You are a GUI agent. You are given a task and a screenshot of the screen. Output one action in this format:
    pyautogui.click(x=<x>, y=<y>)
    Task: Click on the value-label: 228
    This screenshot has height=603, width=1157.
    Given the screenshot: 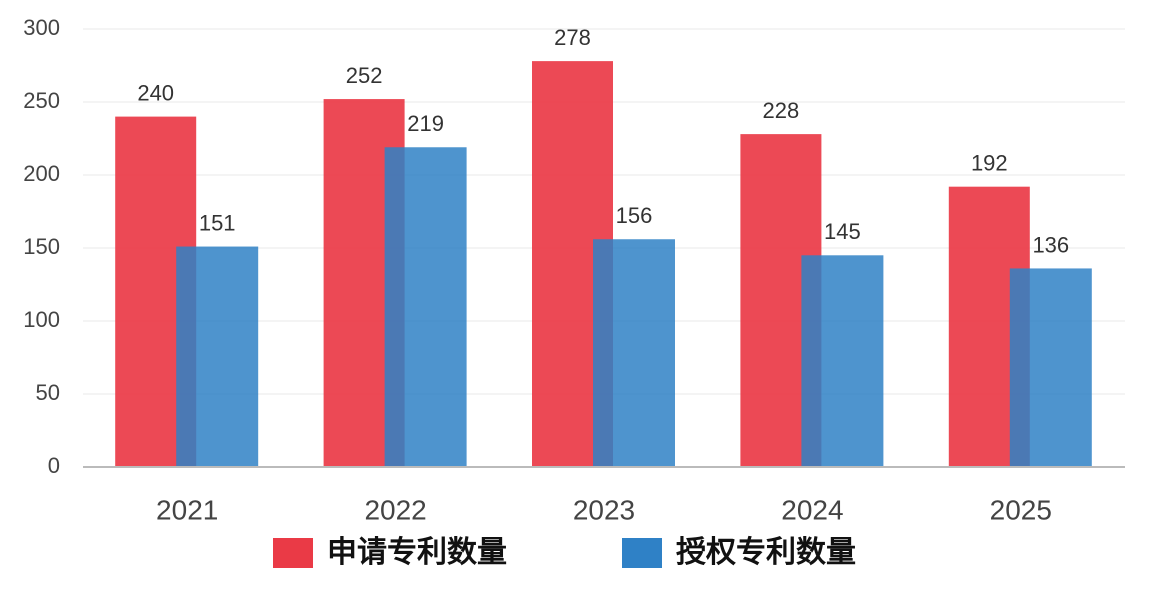 What is the action you would take?
    pyautogui.click(x=781, y=110)
    